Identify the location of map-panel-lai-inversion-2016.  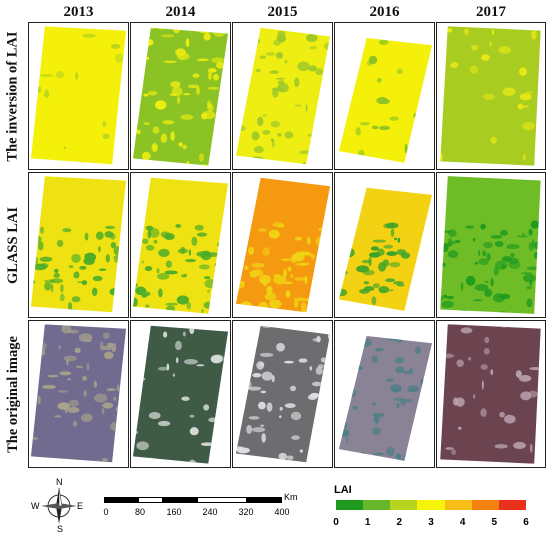
(384, 96).